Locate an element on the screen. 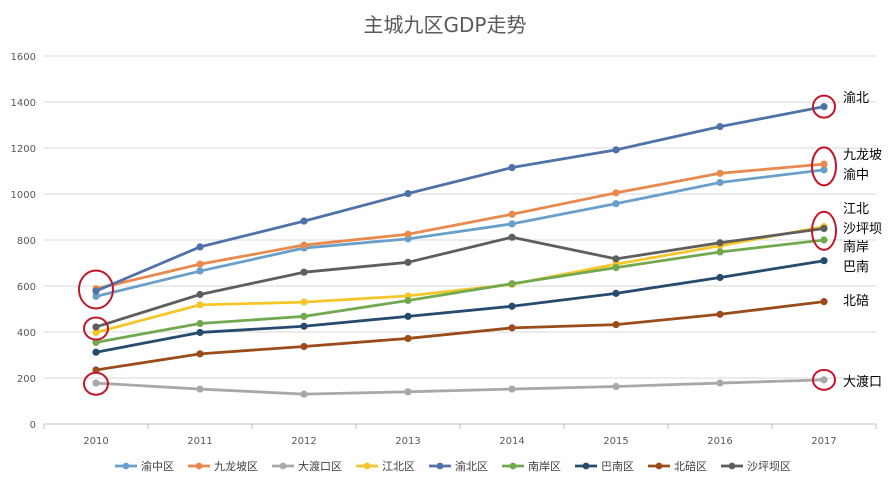  end-label: 大渡口 is located at coordinates (862, 382).